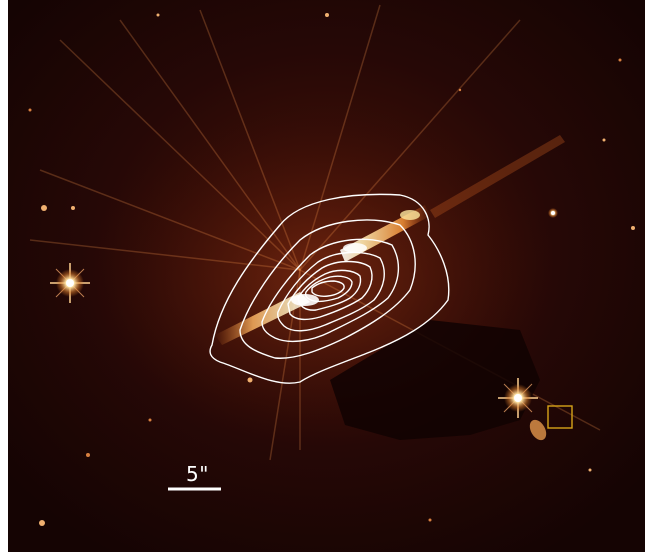 The height and width of the screenshot is (552, 653). I want to click on scale-bar-label: 5", so click(197, 474).